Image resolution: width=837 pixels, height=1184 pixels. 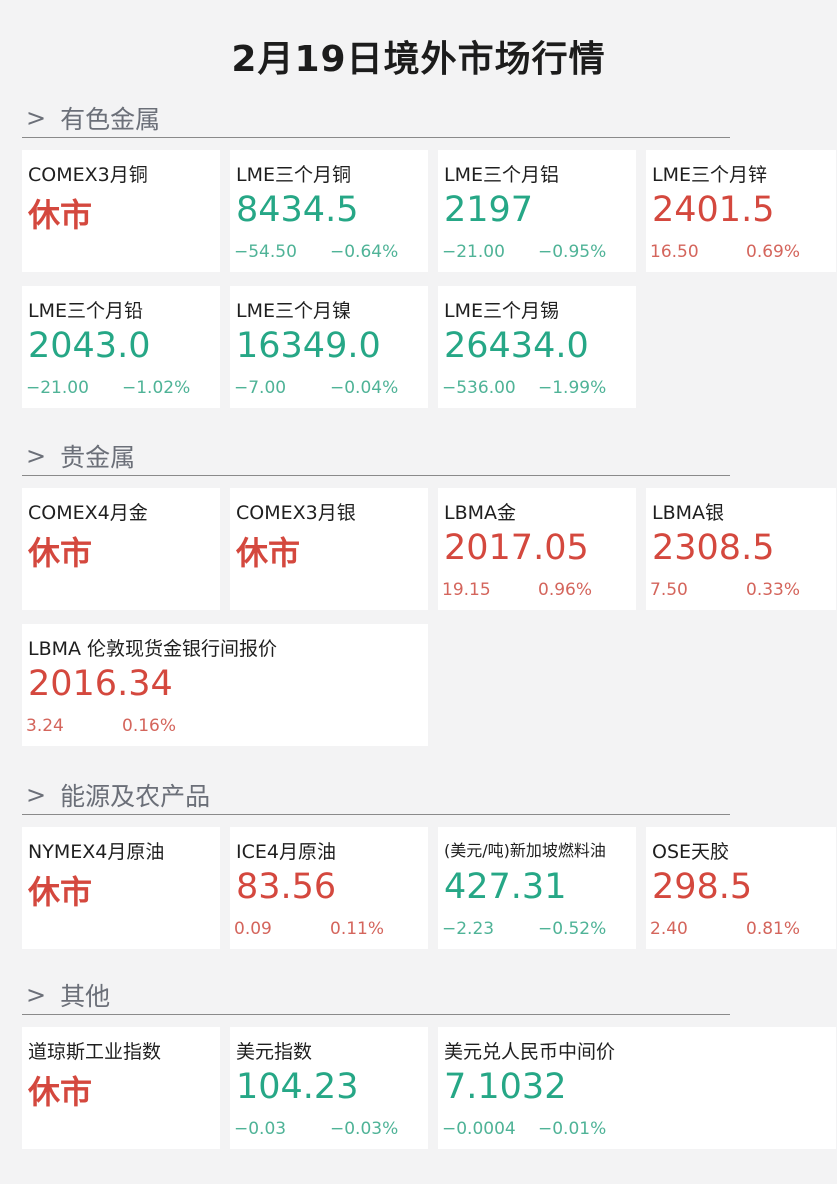 I want to click on quote-name: LBMA银, so click(x=688, y=513).